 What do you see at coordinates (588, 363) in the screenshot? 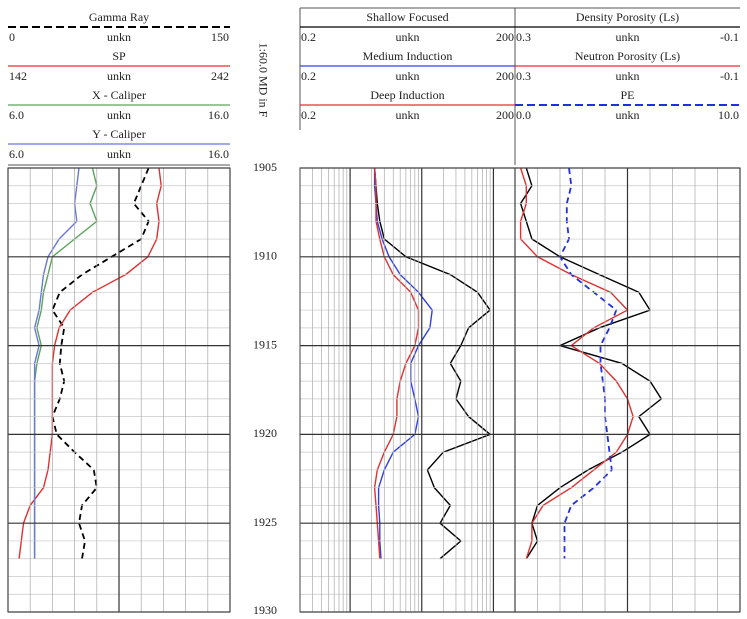
I see `curve` at bounding box center [588, 363].